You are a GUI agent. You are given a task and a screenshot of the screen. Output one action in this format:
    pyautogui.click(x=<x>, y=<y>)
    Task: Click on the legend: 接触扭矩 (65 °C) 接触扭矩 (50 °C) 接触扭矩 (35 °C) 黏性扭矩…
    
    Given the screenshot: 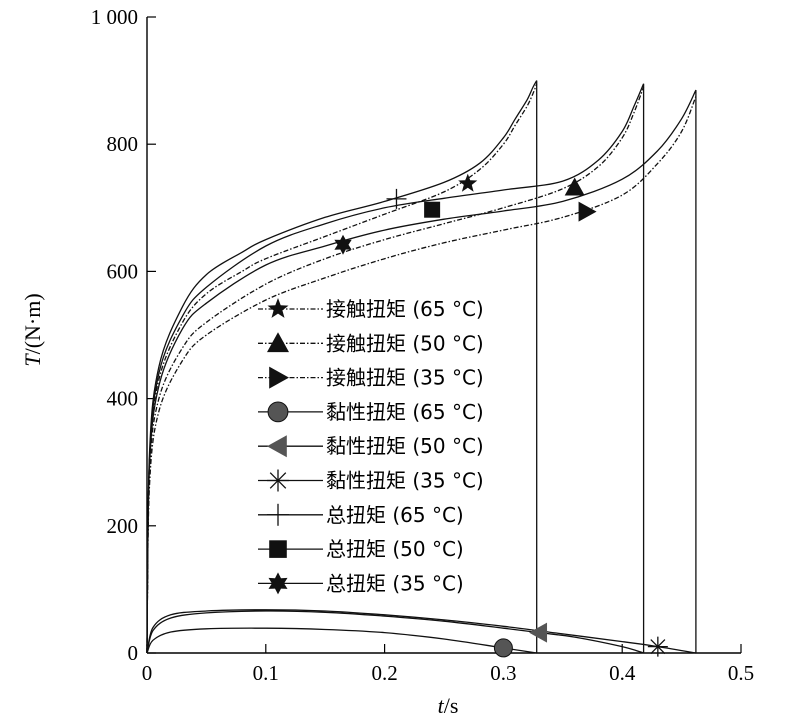 What is the action you would take?
    pyautogui.click(x=371, y=446)
    